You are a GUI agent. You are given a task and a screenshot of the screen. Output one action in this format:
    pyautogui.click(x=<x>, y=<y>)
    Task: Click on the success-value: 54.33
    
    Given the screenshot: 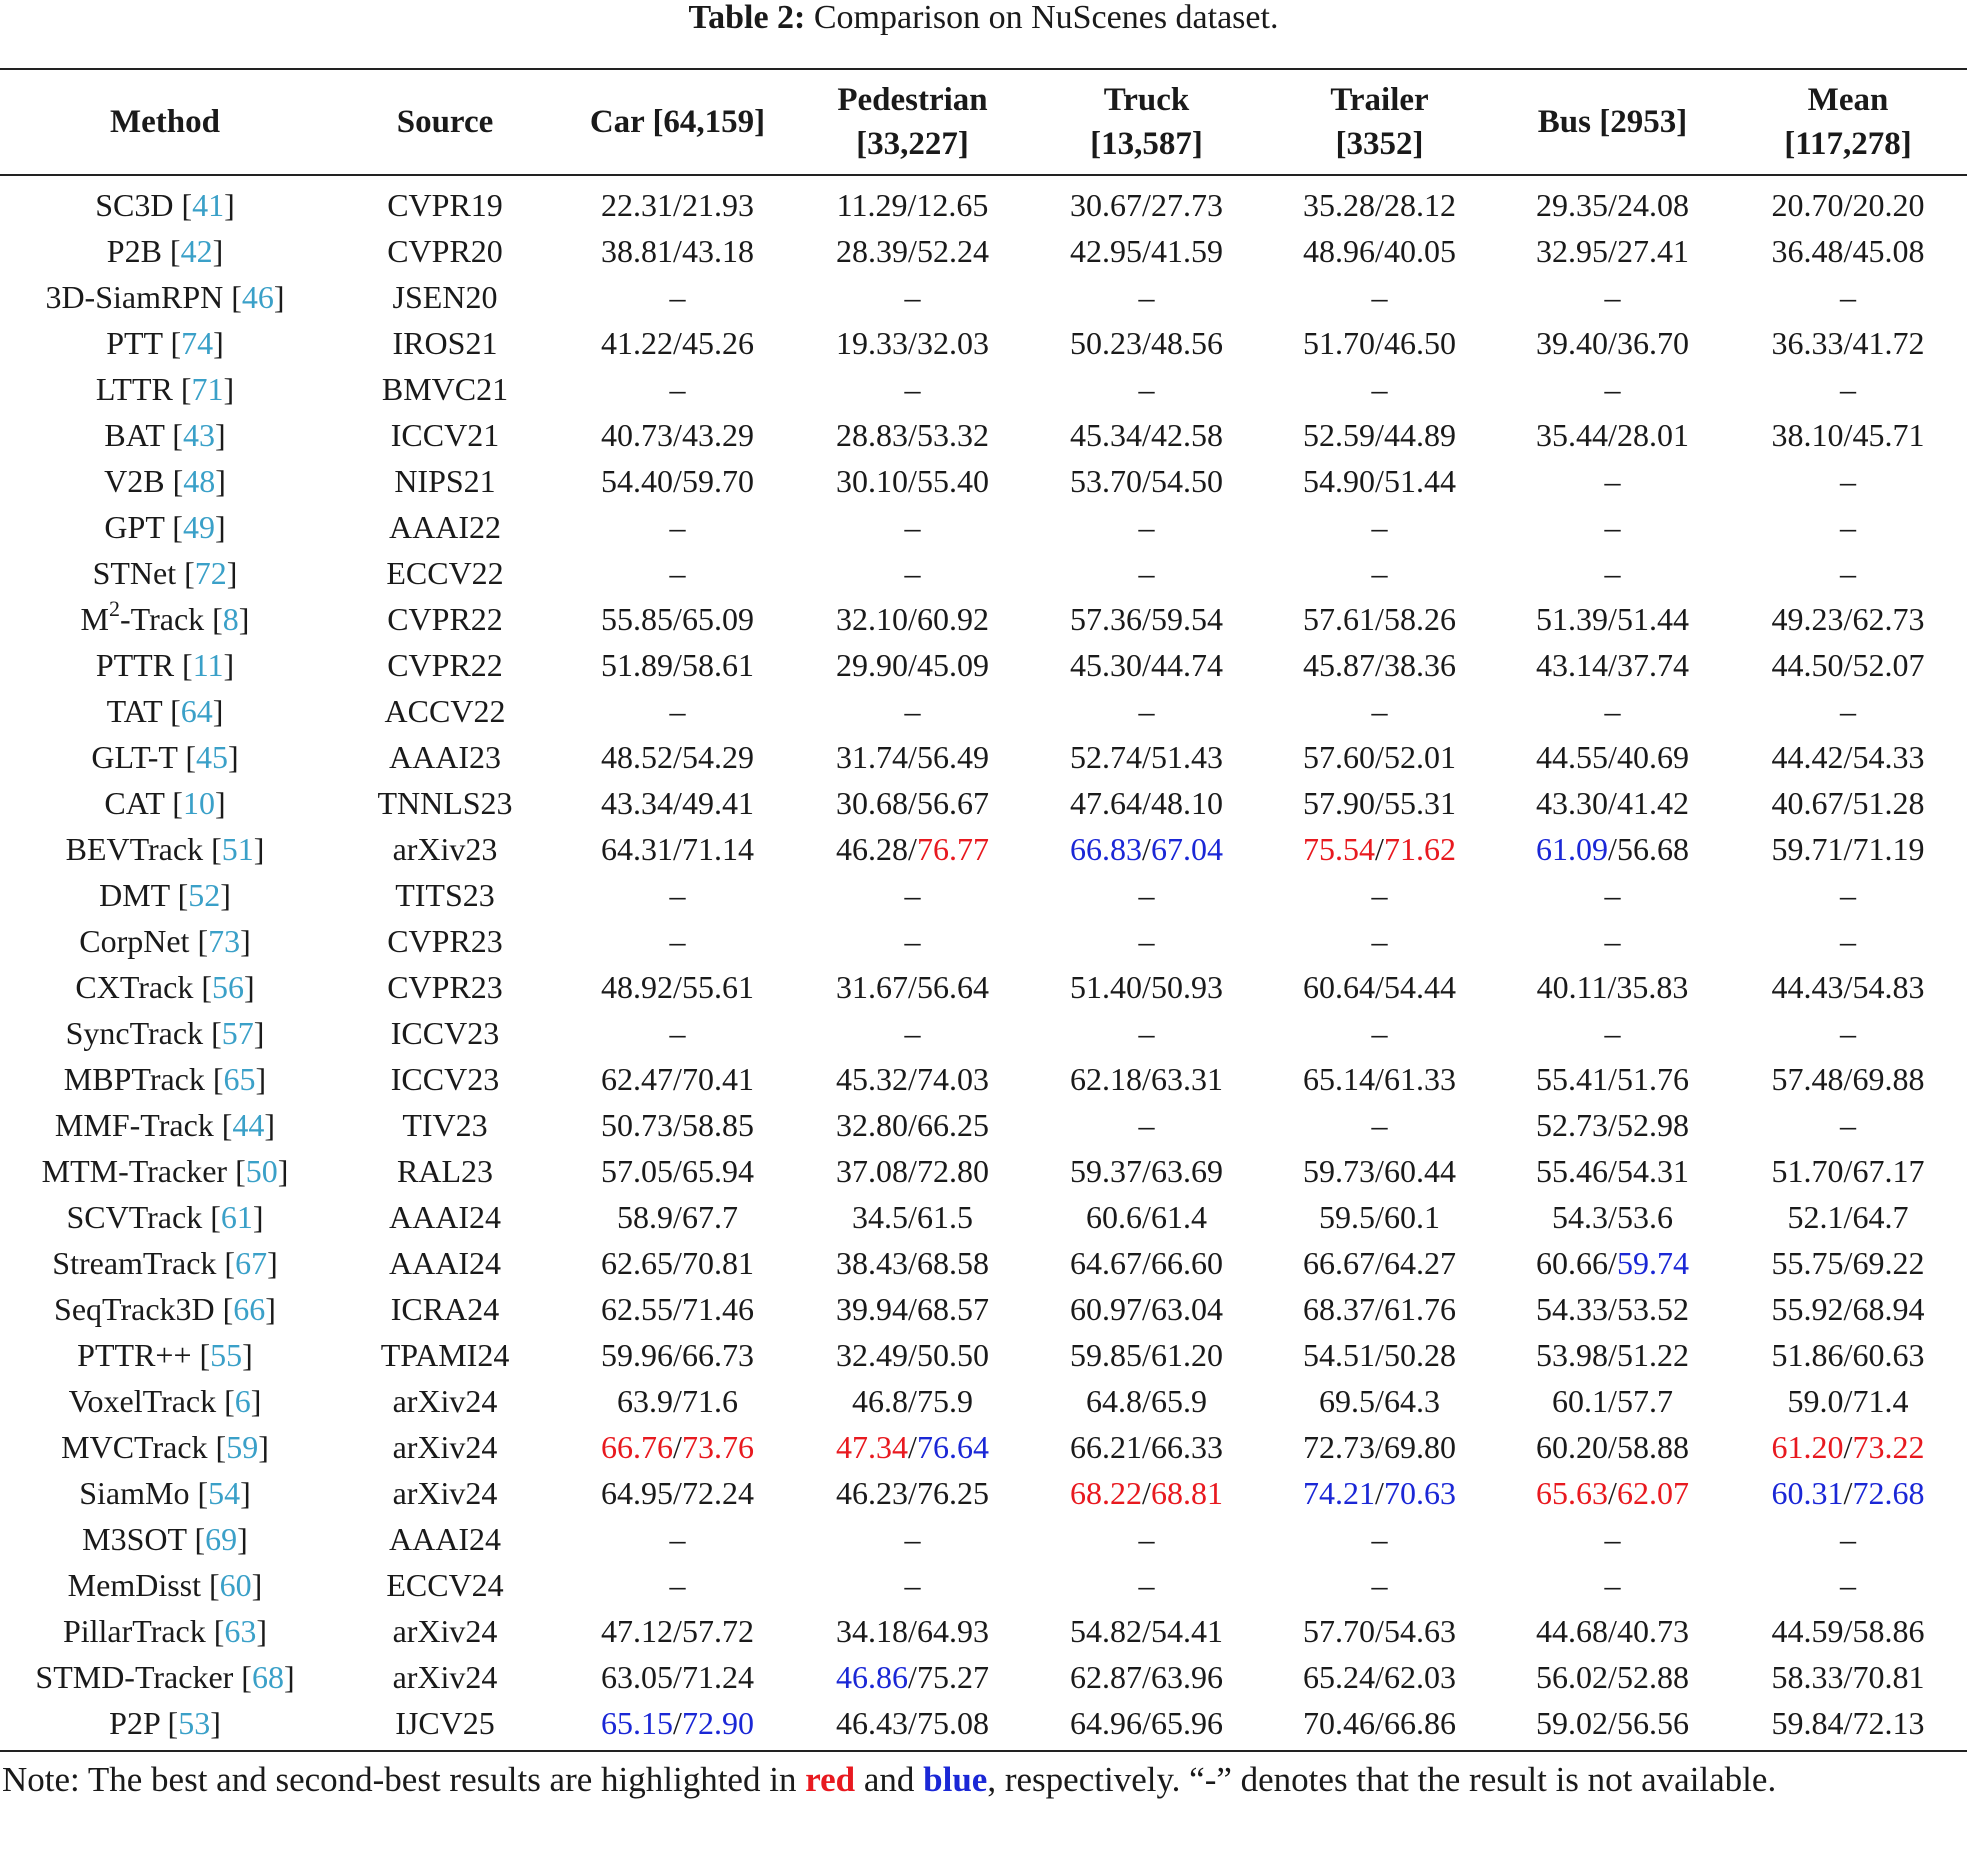 What is the action you would take?
    pyautogui.click(x=1572, y=1309)
    